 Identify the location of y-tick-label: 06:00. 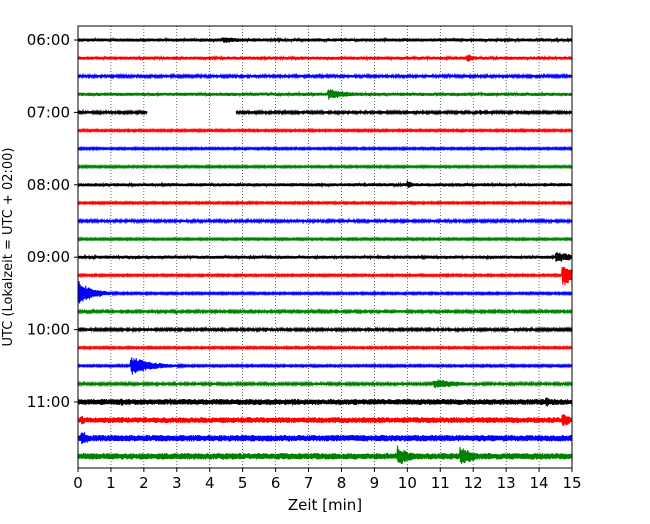
(48, 40).